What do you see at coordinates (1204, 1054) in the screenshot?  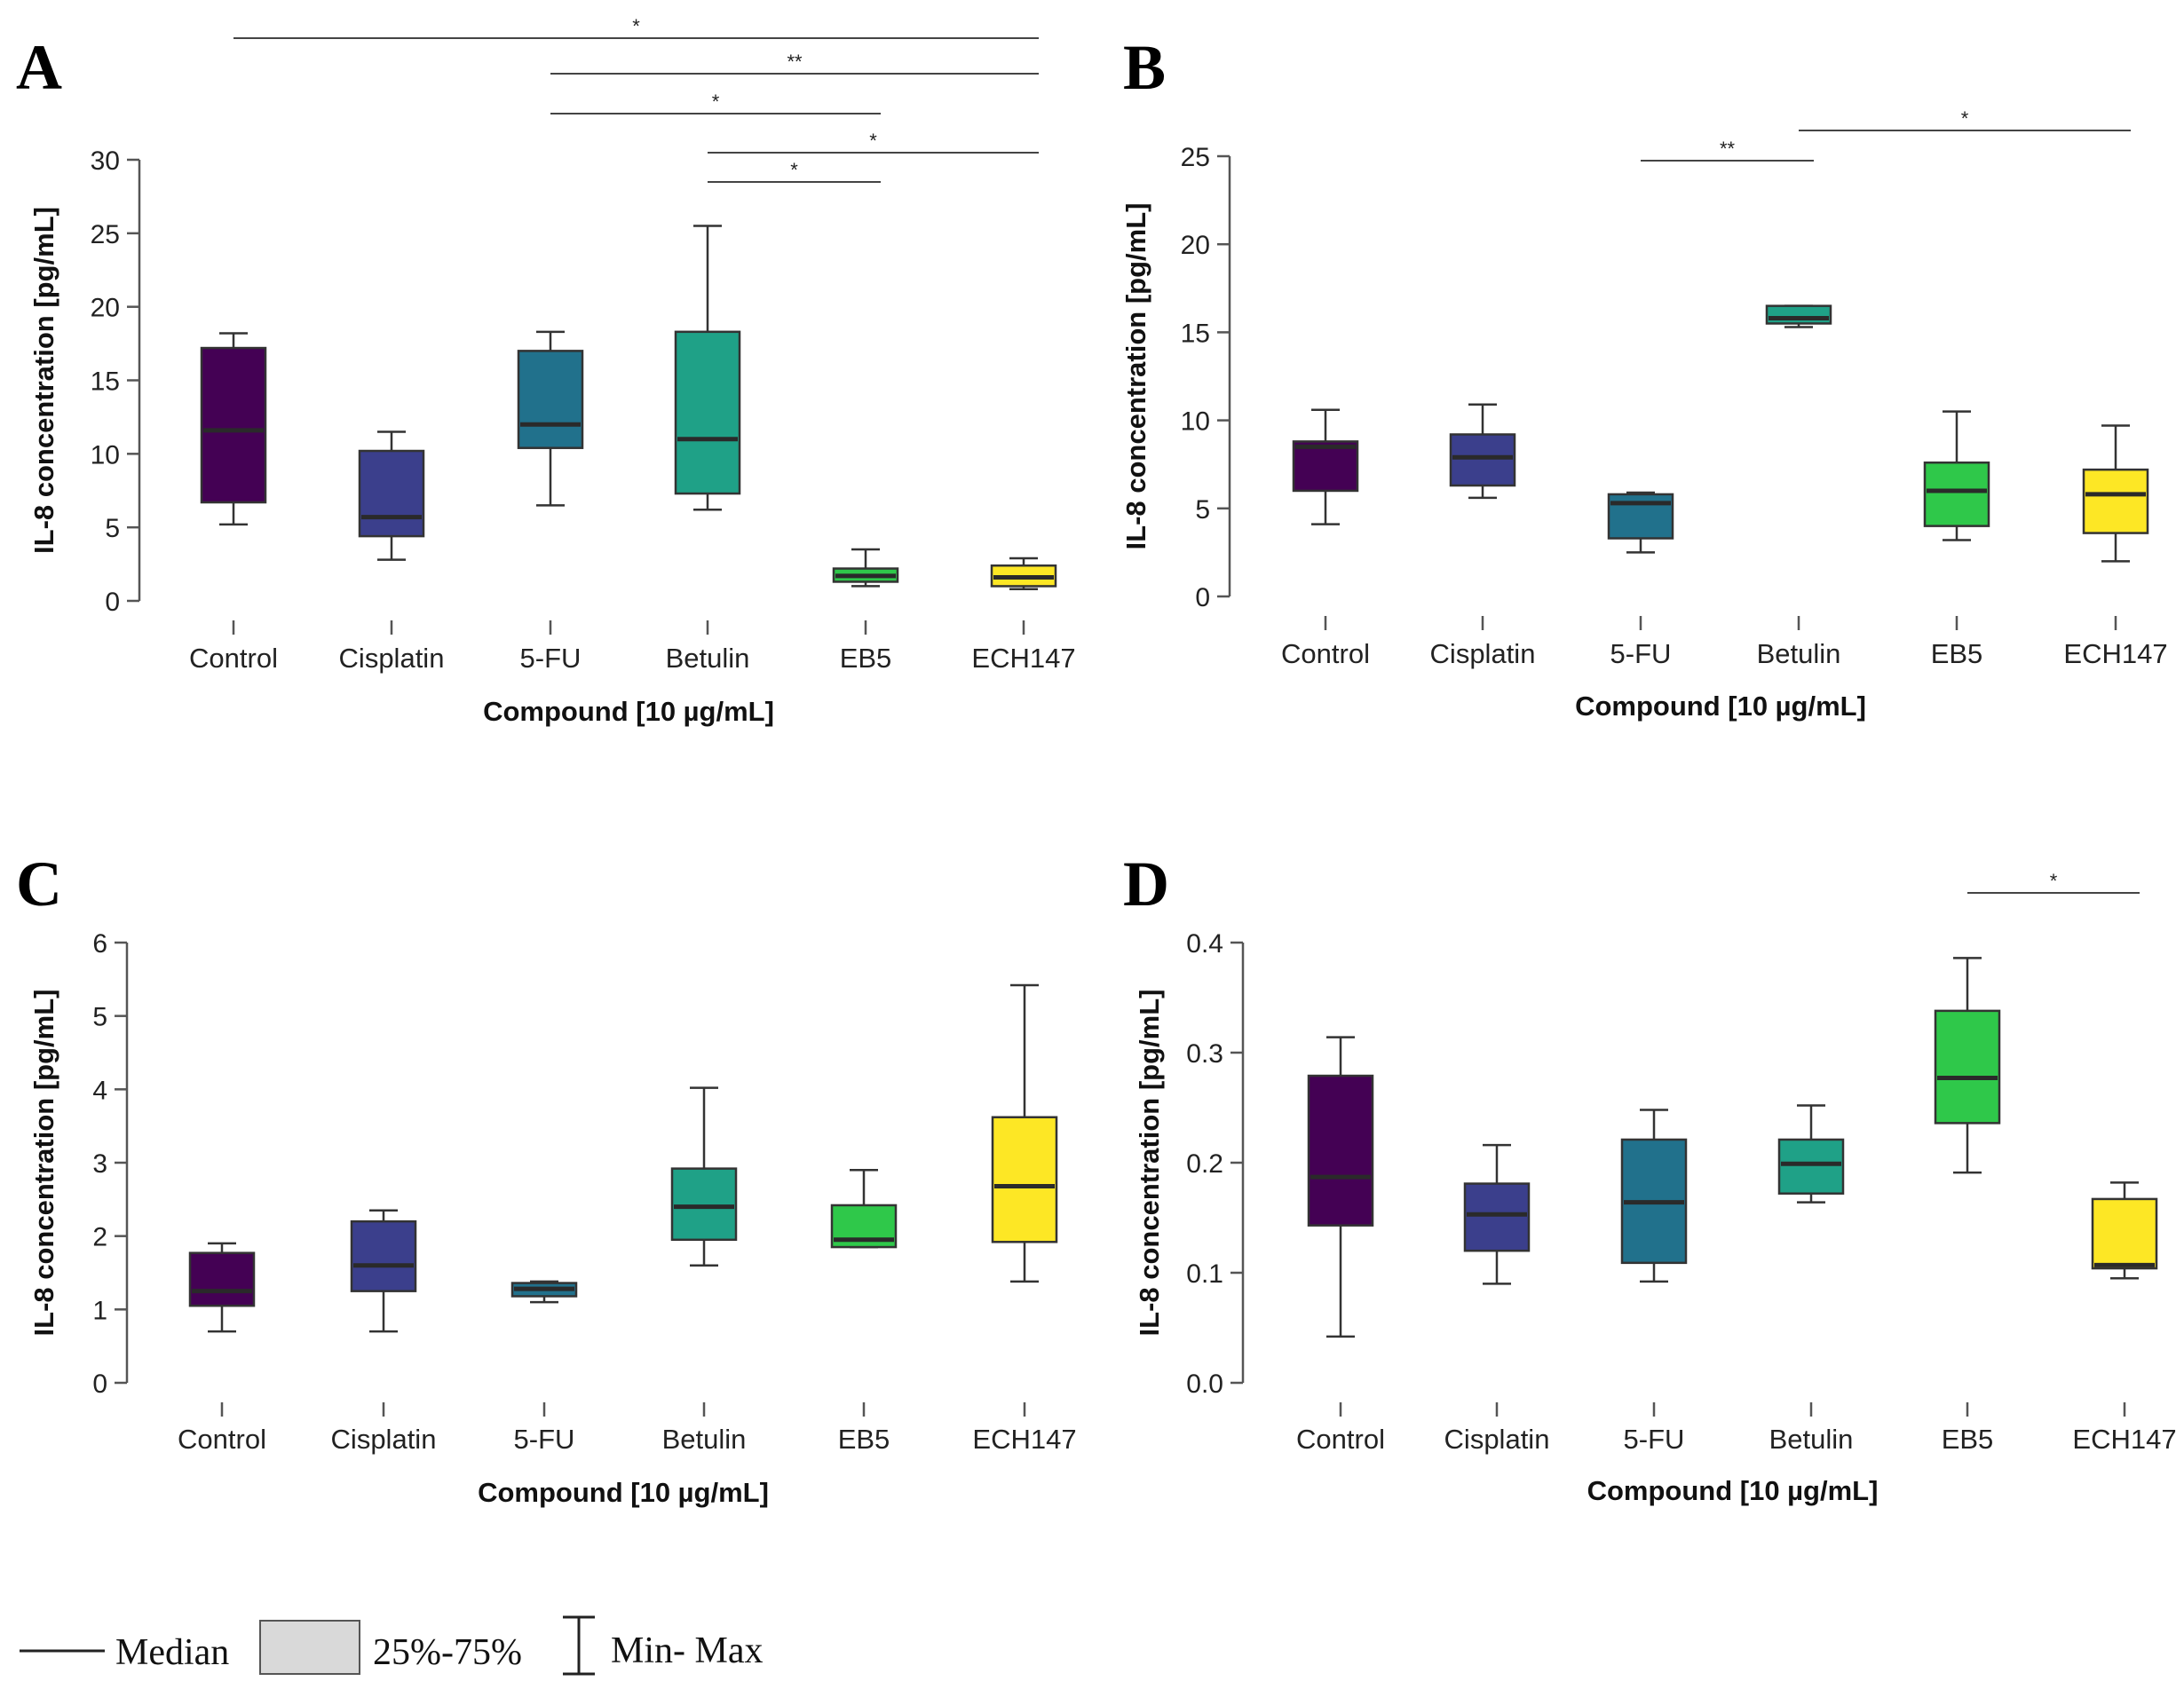 I see `y-tick-label: 0.3` at bounding box center [1204, 1054].